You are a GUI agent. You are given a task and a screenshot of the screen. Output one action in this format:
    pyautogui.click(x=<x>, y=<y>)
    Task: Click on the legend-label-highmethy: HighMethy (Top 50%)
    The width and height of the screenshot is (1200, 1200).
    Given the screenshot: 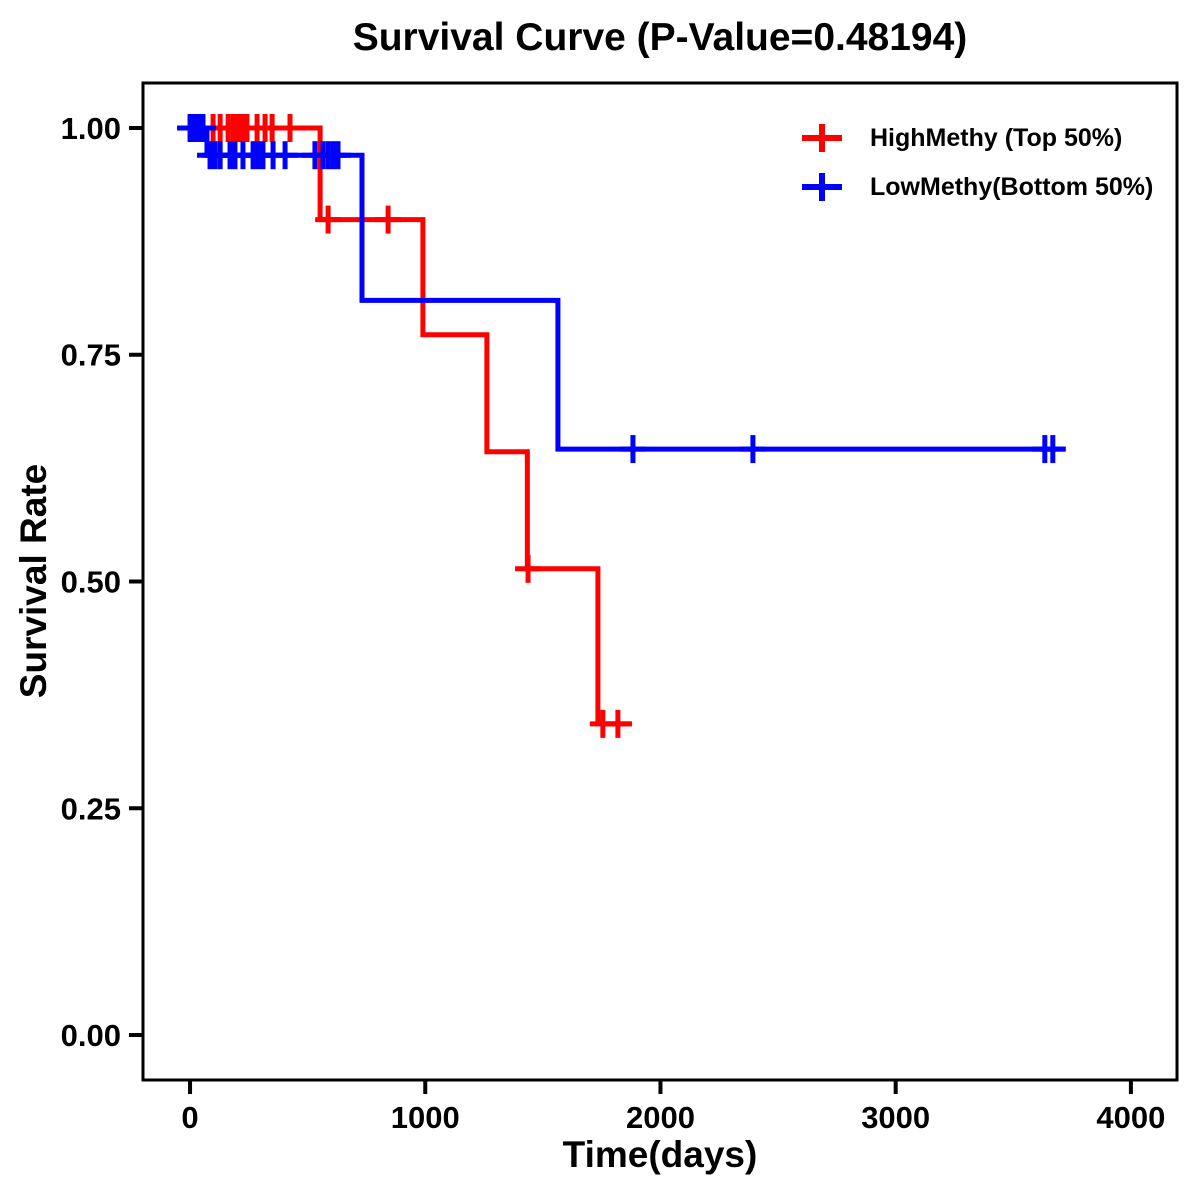 What is the action you would take?
    pyautogui.click(x=996, y=137)
    